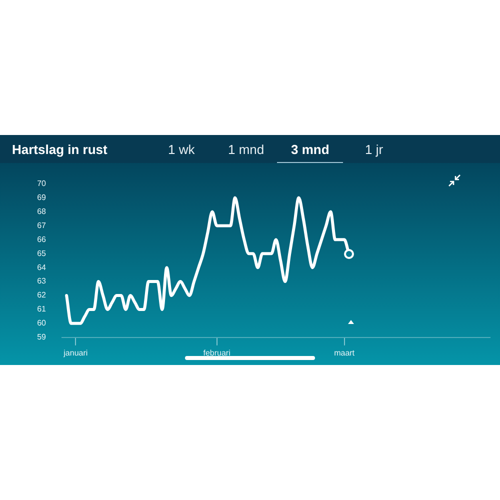  What do you see at coordinates (181, 149) in the screenshot?
I see `text: 1 wk` at bounding box center [181, 149].